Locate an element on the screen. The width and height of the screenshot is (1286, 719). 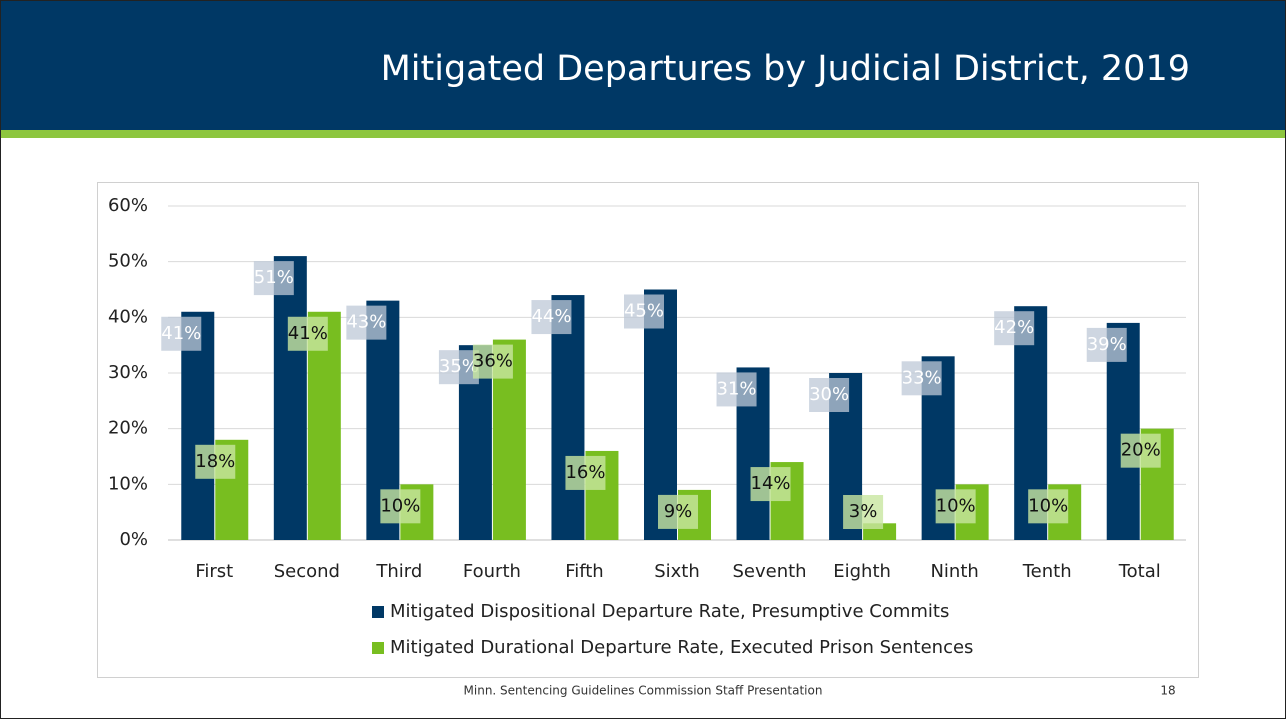
y-tick-label: 50% is located at coordinates (128, 261).